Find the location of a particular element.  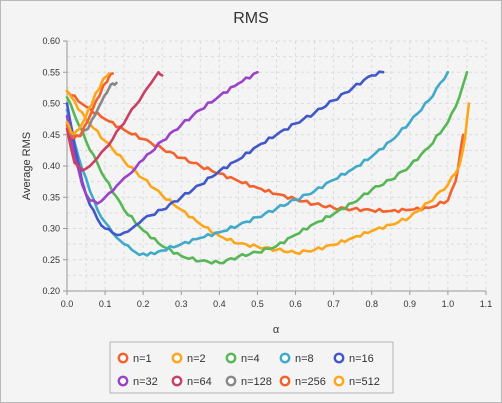

legend-label: n=16 is located at coordinates (361, 359).